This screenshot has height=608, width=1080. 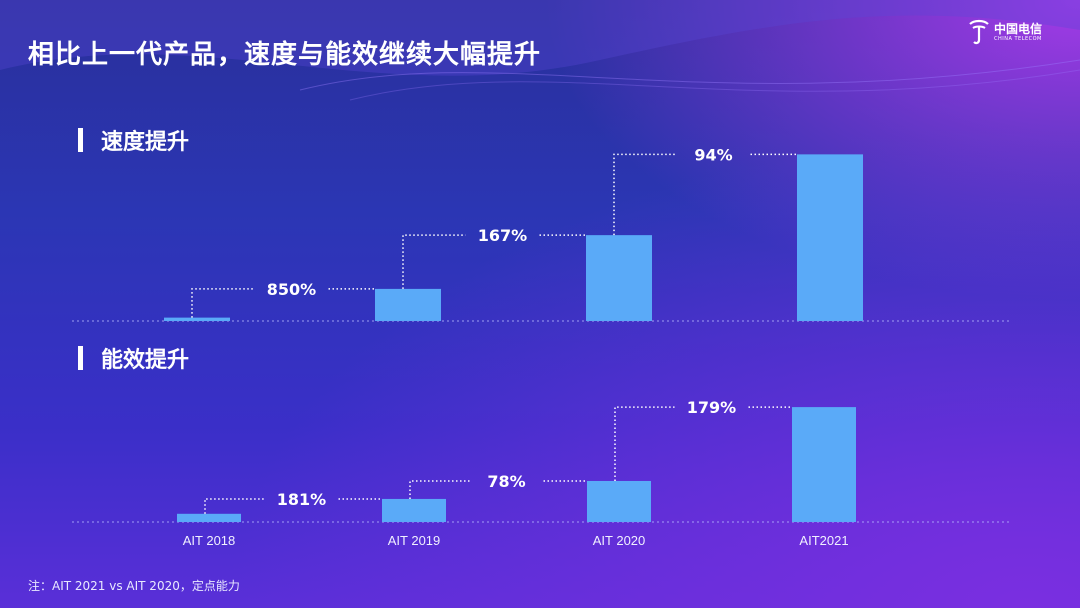 I want to click on logo-subtext: CHINA TELECOM, so click(x=1018, y=39).